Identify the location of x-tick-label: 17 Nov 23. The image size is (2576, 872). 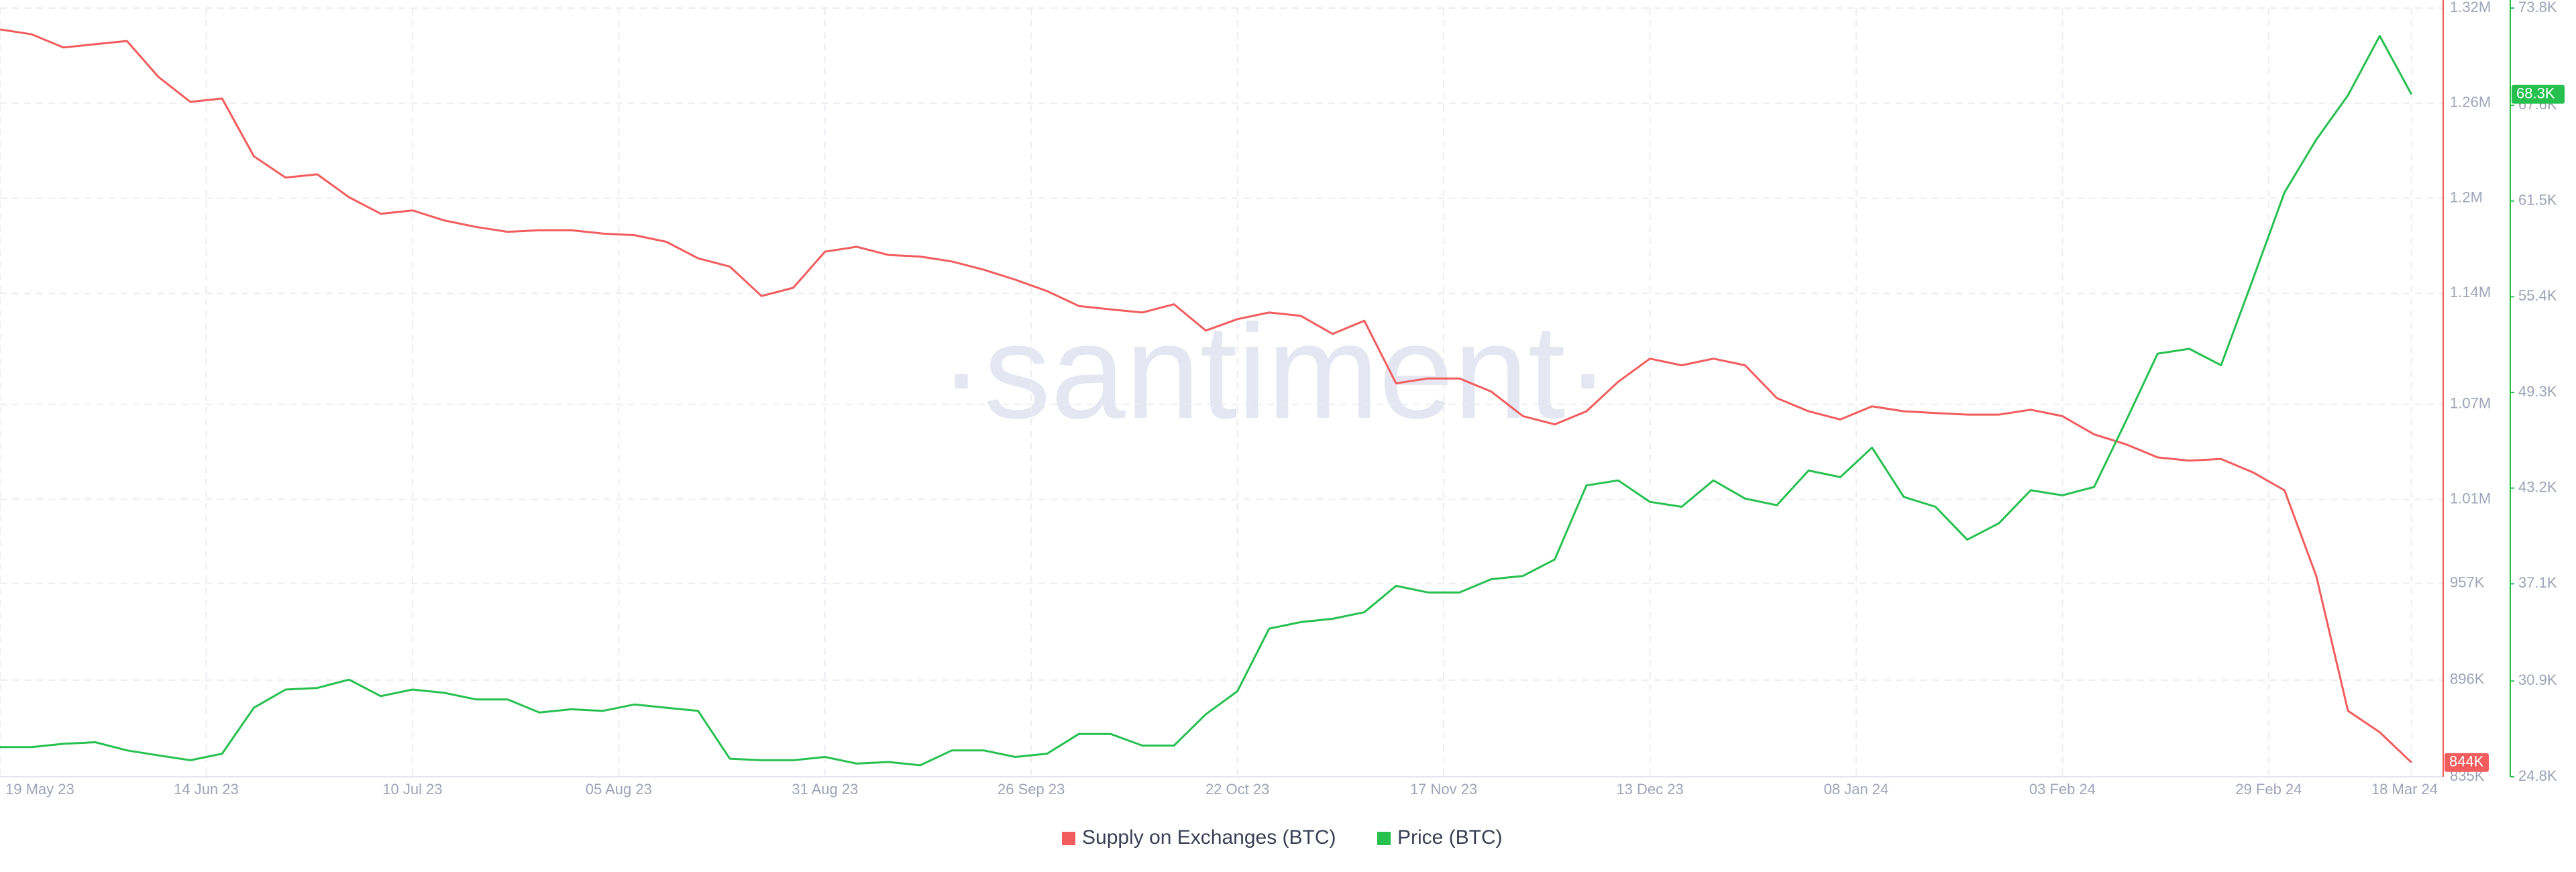
(1443, 790).